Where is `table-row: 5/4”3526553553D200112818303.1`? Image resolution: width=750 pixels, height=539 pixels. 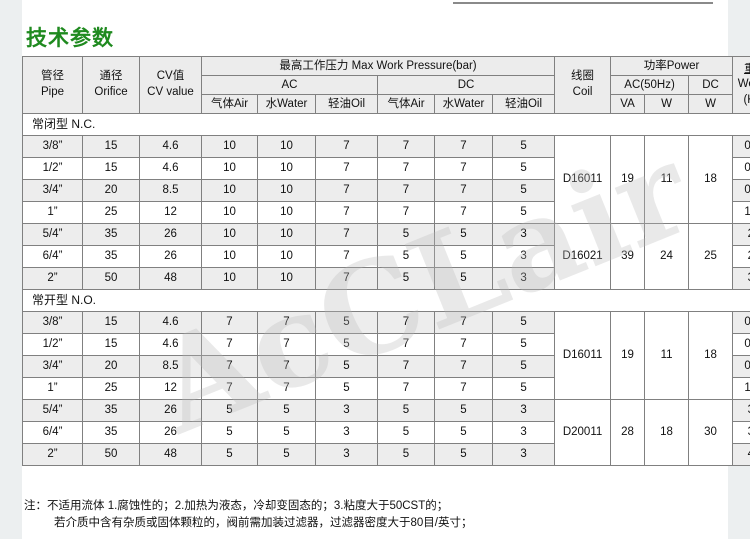 table-row: 5/4”3526553553D200112818303.1 is located at coordinates (386, 432).